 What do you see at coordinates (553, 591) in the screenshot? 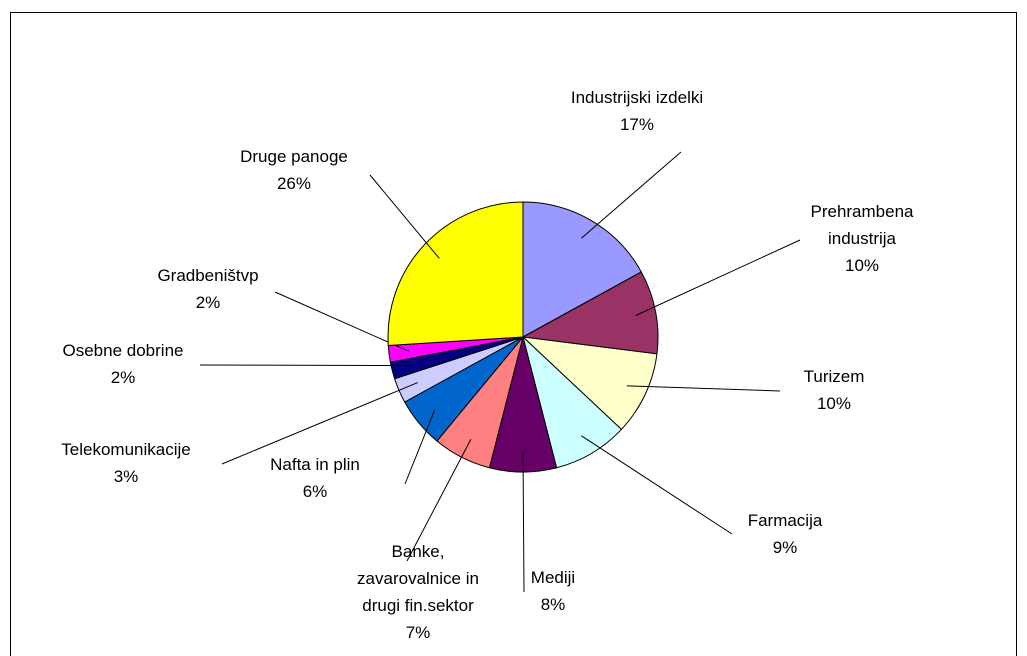
I see `slice-label: Mediji 8%` at bounding box center [553, 591].